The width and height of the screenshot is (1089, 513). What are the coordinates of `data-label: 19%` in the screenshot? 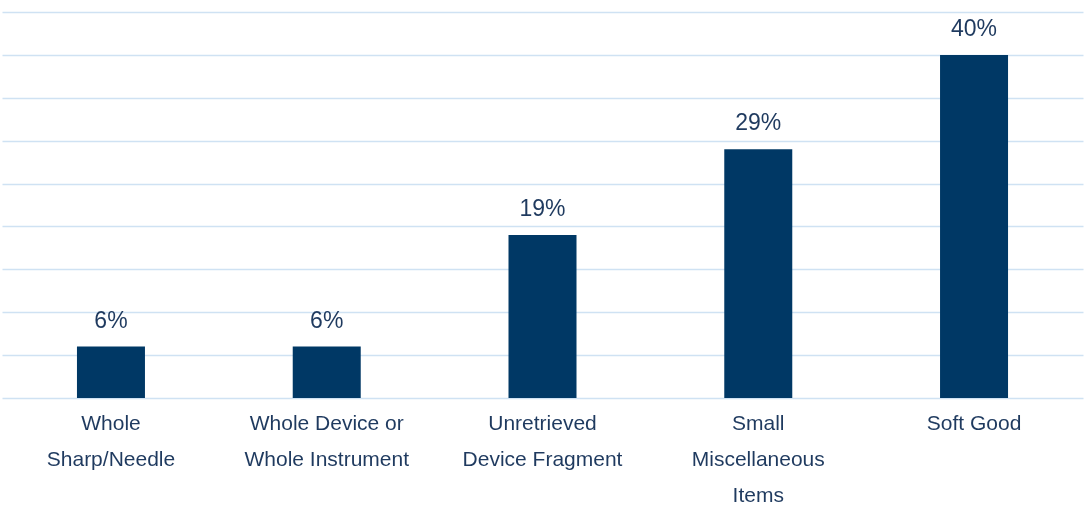 It's located at (542, 208).